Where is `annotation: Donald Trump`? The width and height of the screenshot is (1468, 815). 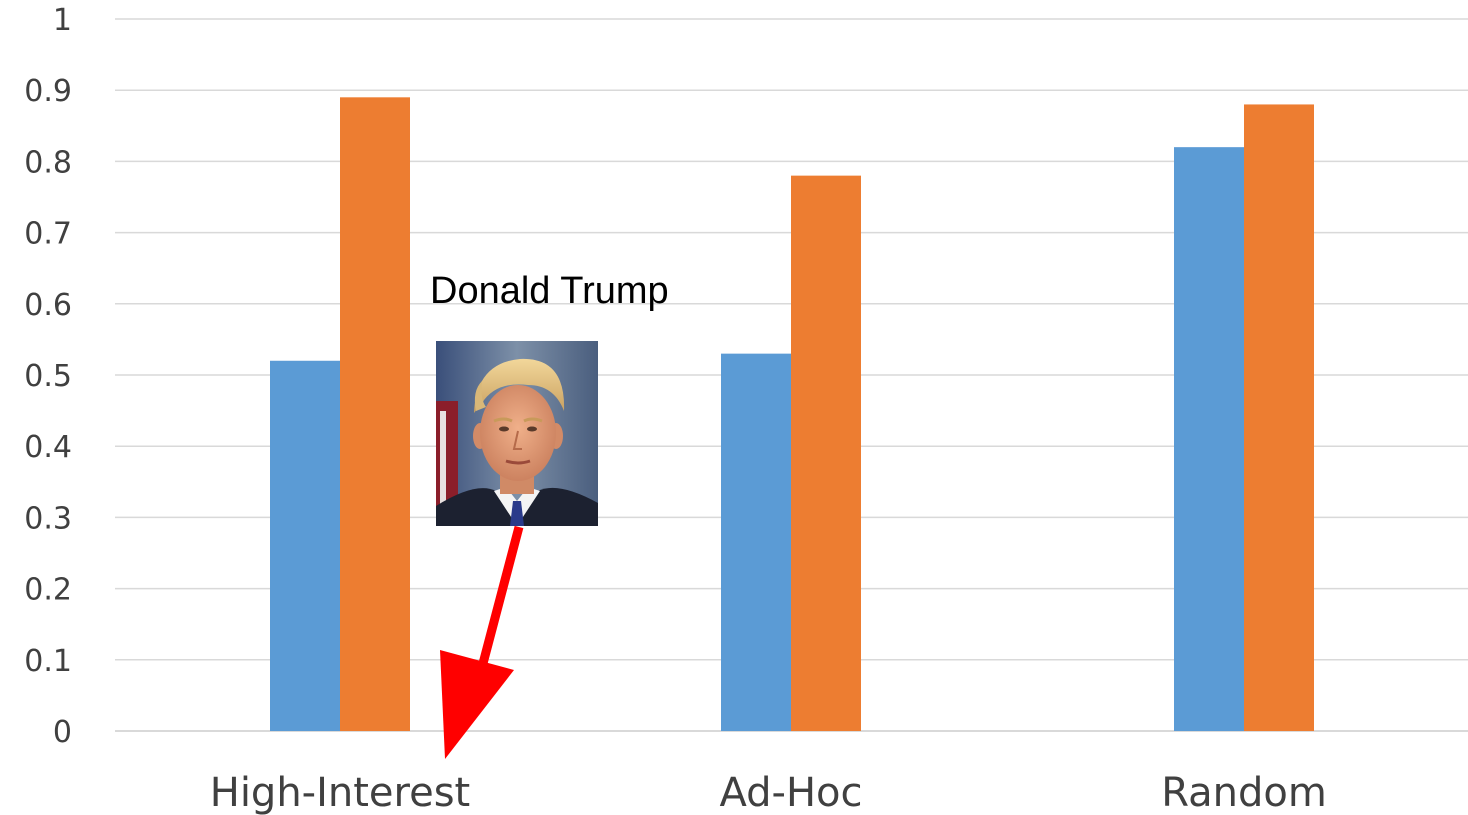
annotation: Donald Trump is located at coordinates (549, 514).